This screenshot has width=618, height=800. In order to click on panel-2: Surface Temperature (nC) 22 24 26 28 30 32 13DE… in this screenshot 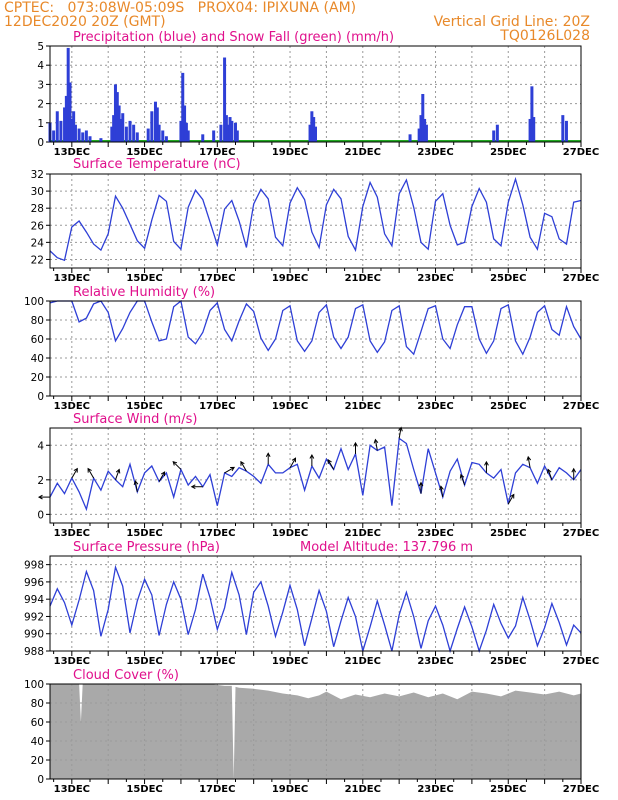, I will do `click(315, 220)`.